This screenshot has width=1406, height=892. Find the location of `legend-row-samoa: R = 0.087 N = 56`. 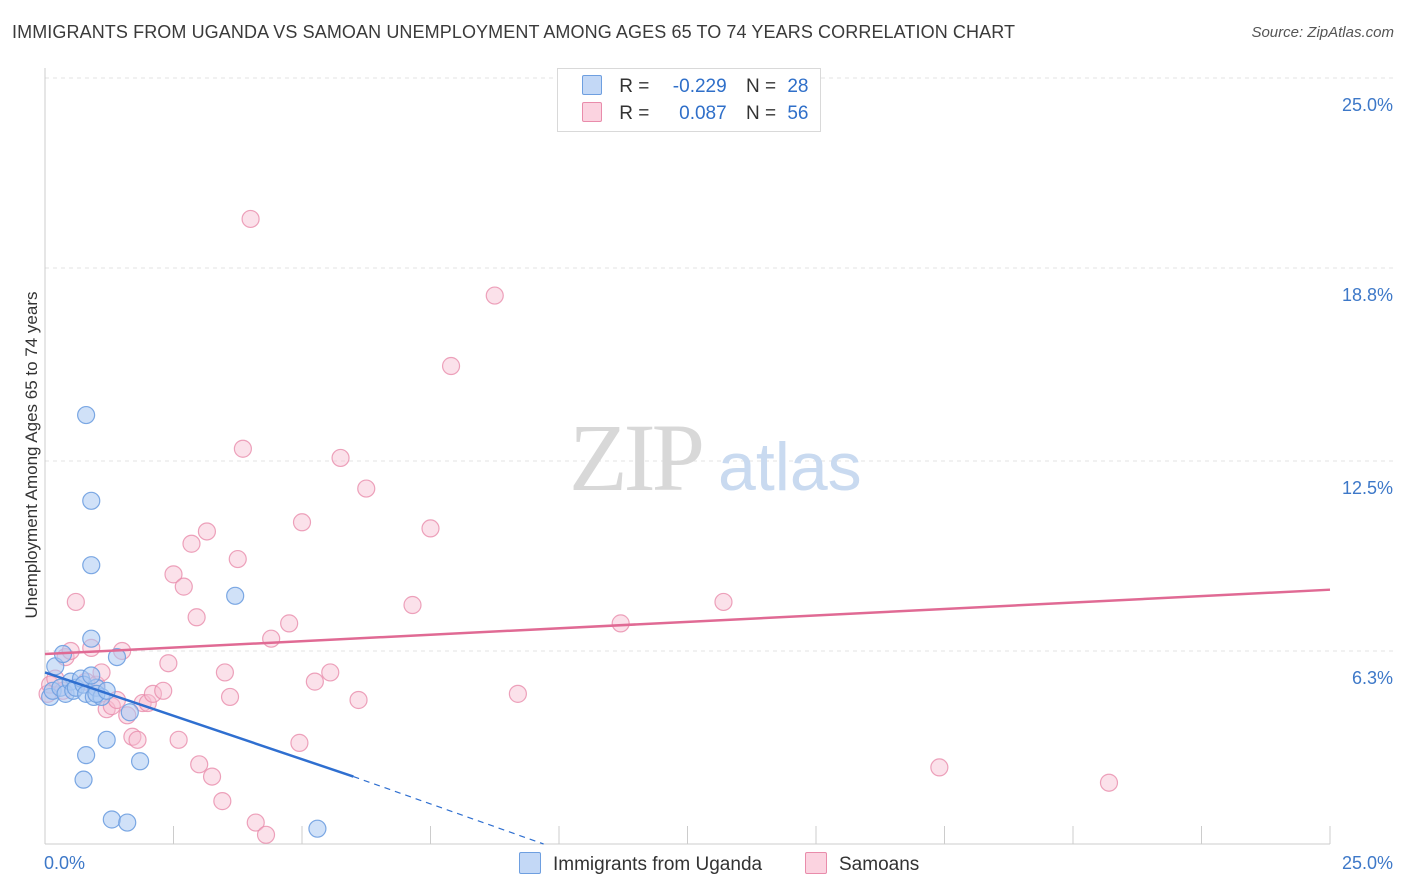

legend-row-samoa: R = 0.087 N = 56 is located at coordinates (695, 115).